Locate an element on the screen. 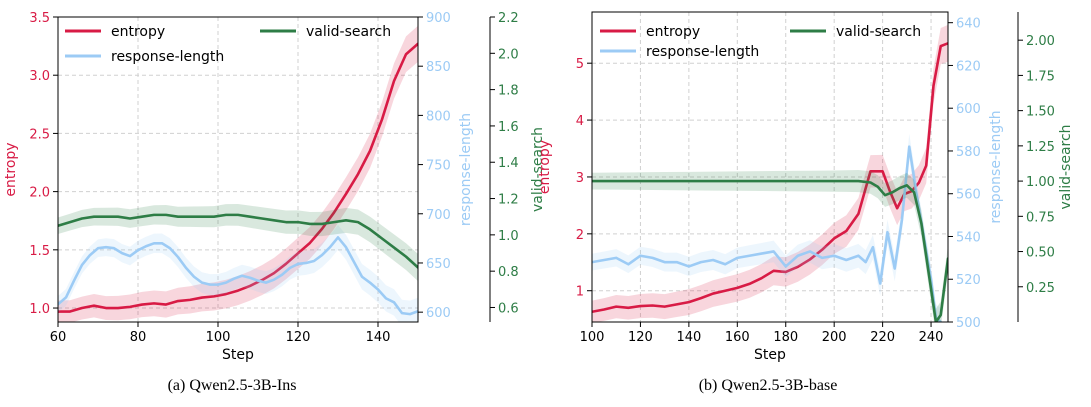  valid-search-tick-label: 2.2 is located at coordinates (508, 18).